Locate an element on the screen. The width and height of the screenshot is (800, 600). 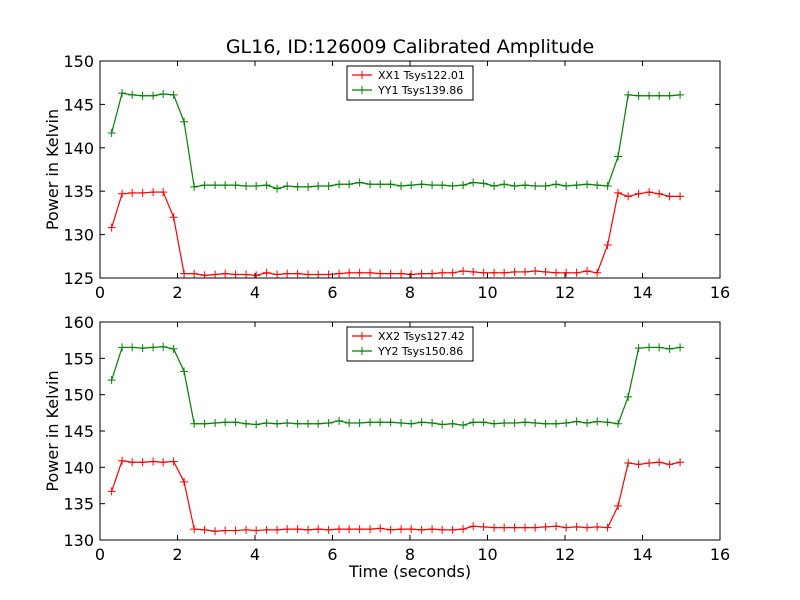
legend-entry: YY2 Tsys150.86 is located at coordinates (420, 351).